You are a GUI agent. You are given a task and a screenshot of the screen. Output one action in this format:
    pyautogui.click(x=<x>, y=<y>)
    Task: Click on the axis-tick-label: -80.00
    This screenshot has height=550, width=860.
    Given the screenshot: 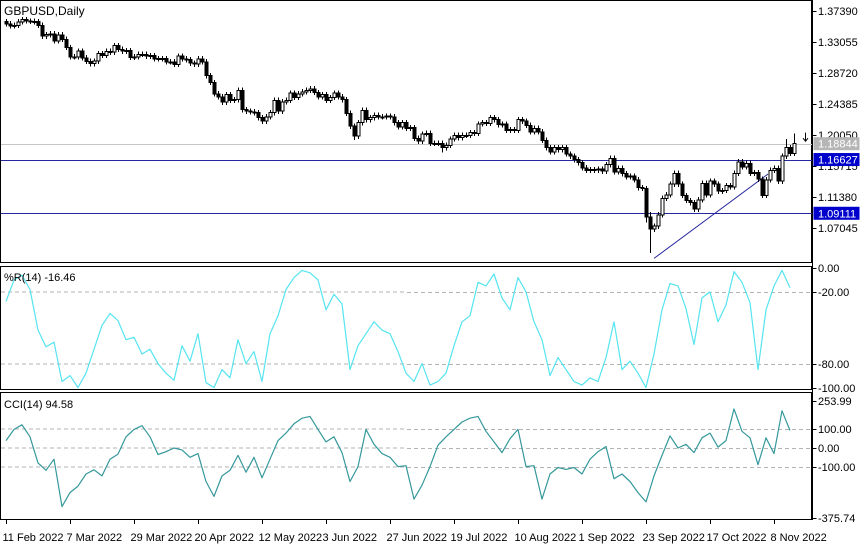 What is the action you would take?
    pyautogui.click(x=833, y=365)
    